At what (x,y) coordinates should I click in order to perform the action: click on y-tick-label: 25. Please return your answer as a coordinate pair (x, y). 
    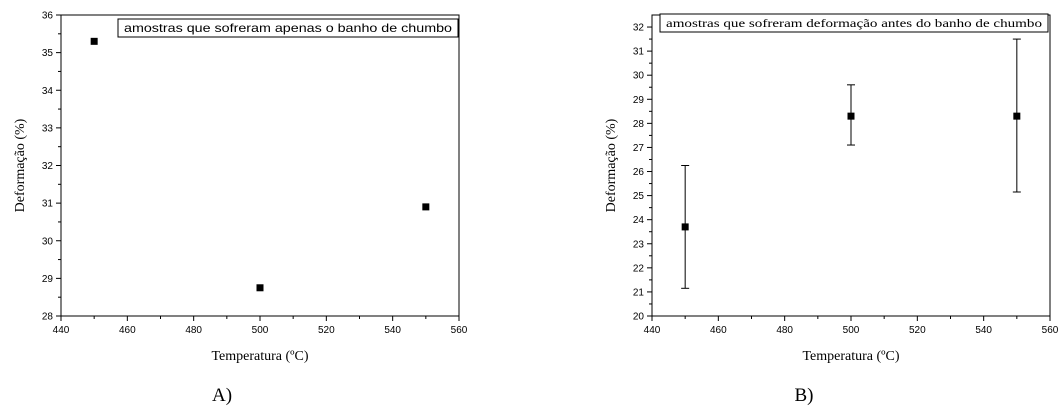
    Looking at the image, I should click on (639, 196).